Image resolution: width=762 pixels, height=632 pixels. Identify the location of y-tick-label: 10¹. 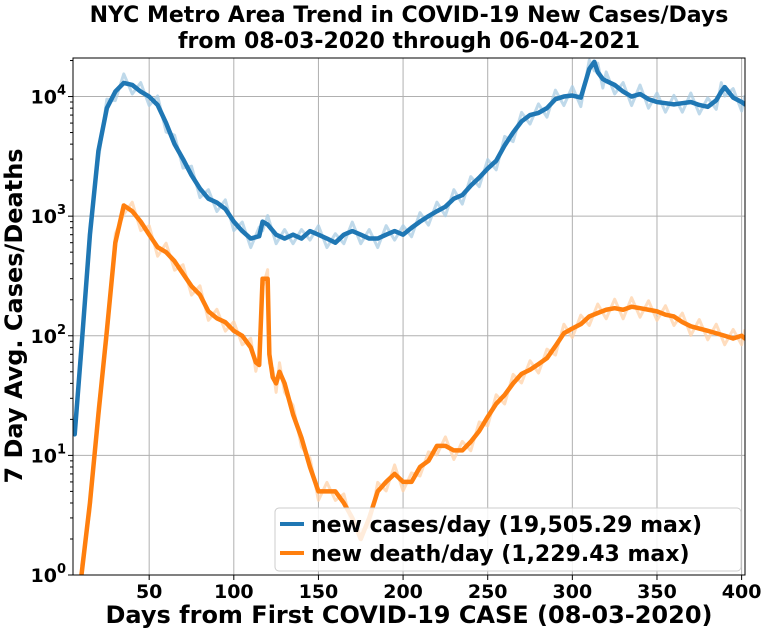
(49, 454).